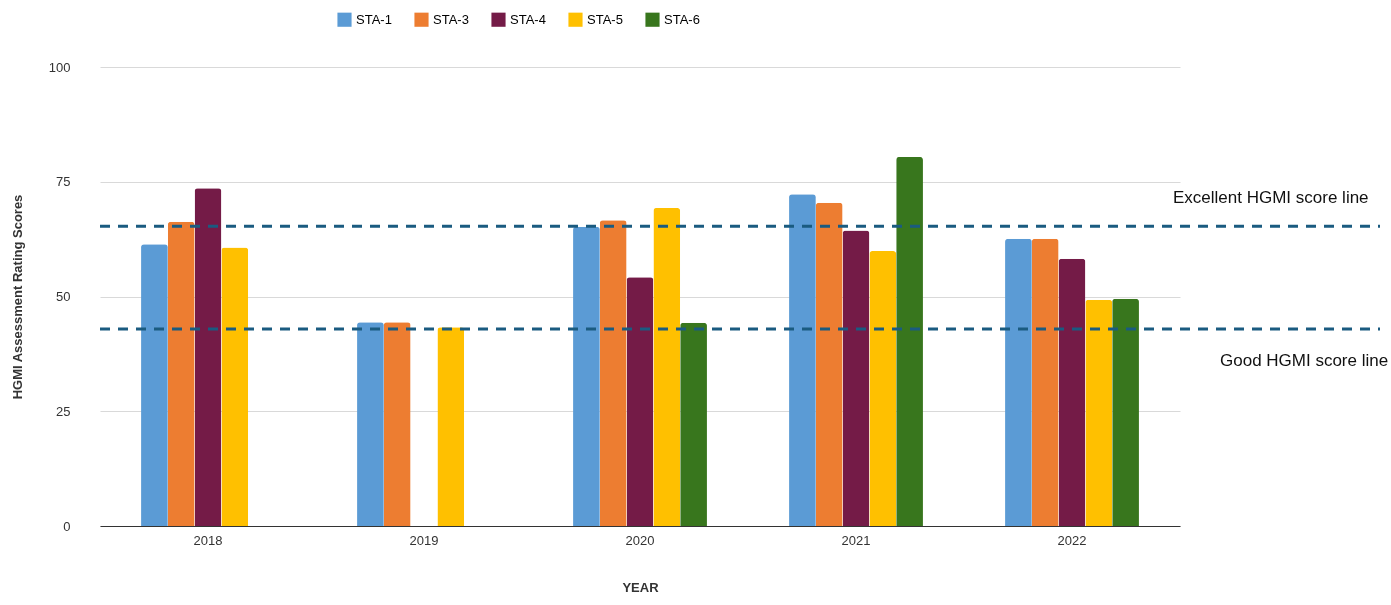 This screenshot has width=1391, height=605. Describe the element at coordinates (1072, 540) in the screenshot. I see `x-tick-label: 2022` at that location.